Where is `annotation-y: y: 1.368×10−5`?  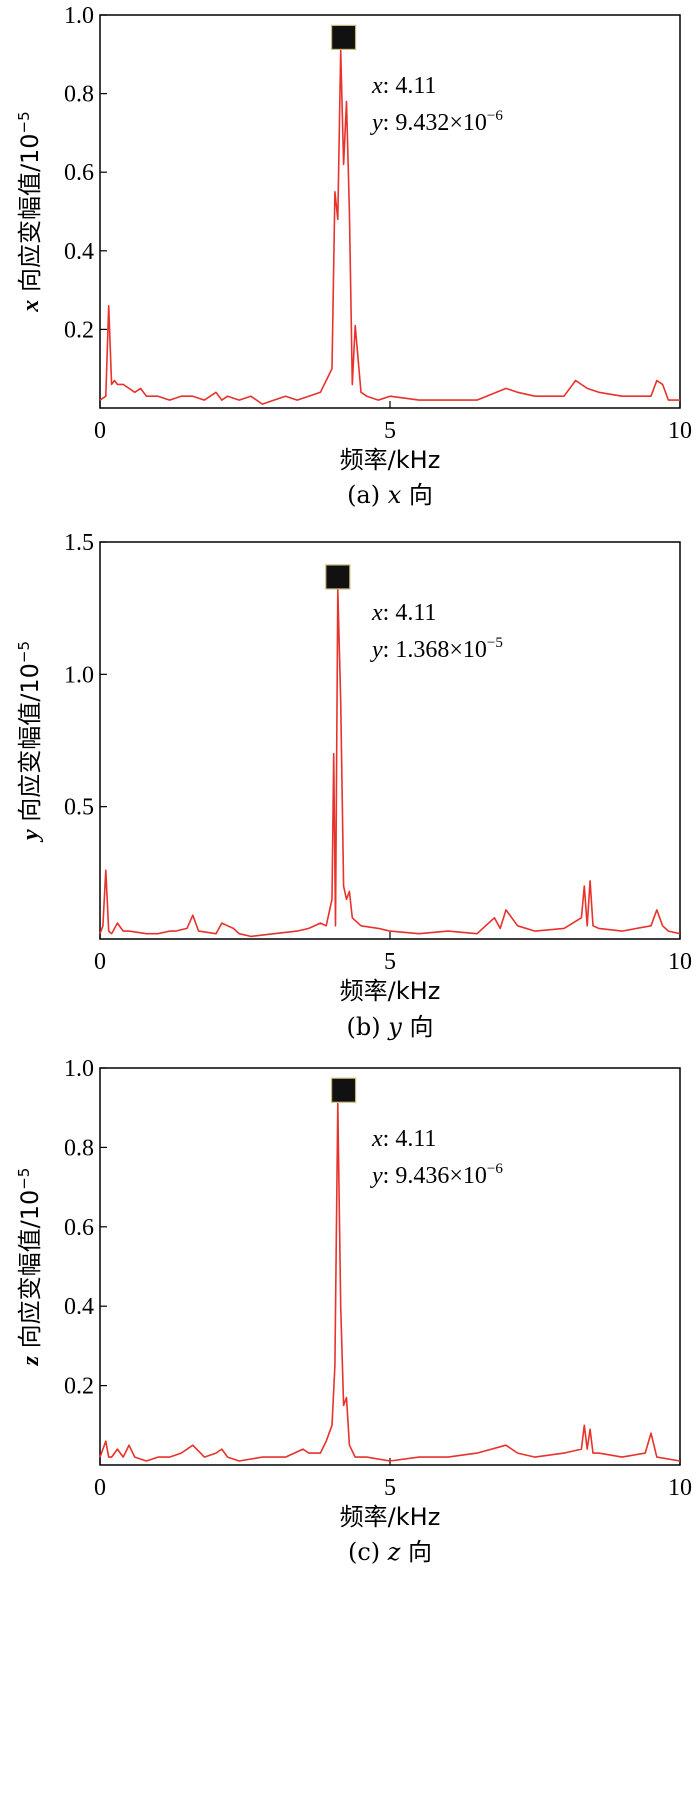 annotation-y: y: 1.368×10−5 is located at coordinates (436, 649).